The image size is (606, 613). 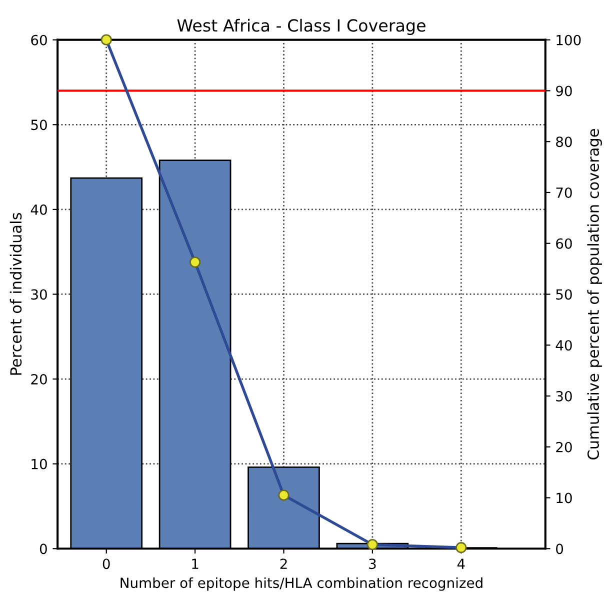 What do you see at coordinates (564, 243) in the screenshot?
I see `y2-tick-label: 60` at bounding box center [564, 243].